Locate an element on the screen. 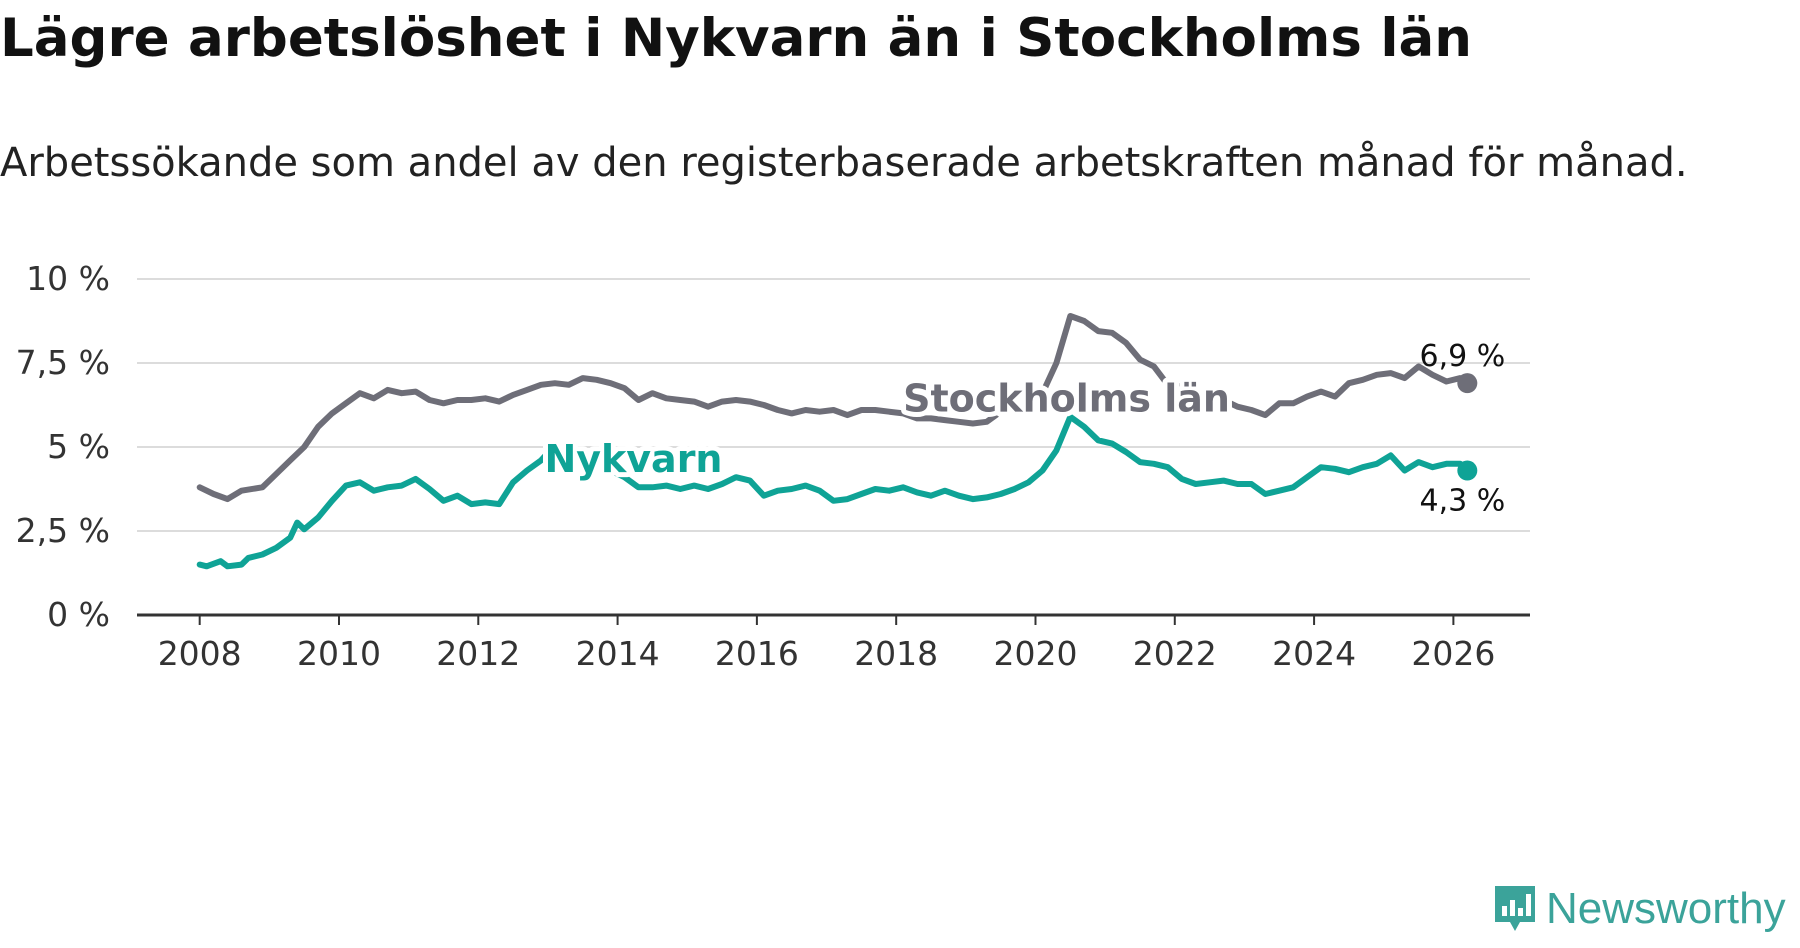 This screenshot has width=1800, height=948. y-axis: 0 % 2,5 % 5 % 7,5 % 10 % is located at coordinates (63, 446).